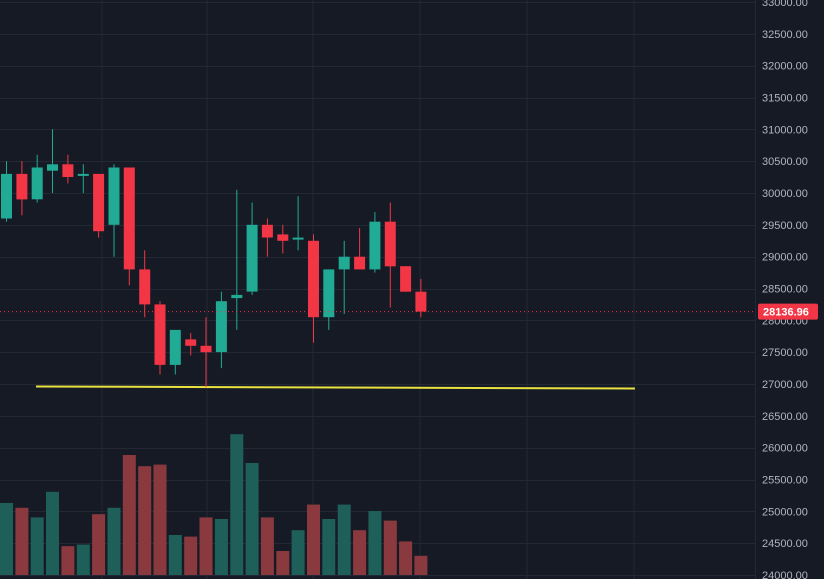  Describe the element at coordinates (785, 512) in the screenshot. I see `price-axis-tick-label: 25000.00` at that location.